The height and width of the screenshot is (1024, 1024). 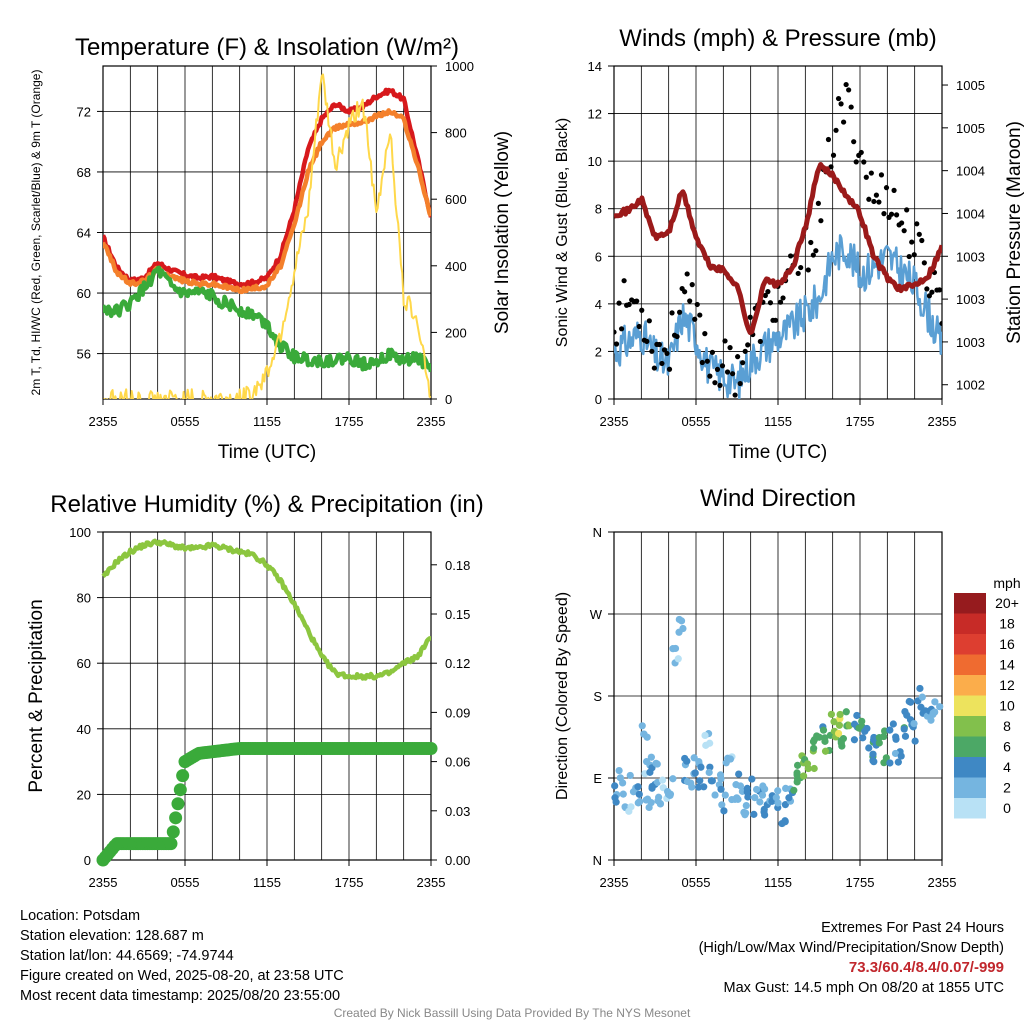 I want to click on y2-tick-label: 1004, so click(x=970, y=213).